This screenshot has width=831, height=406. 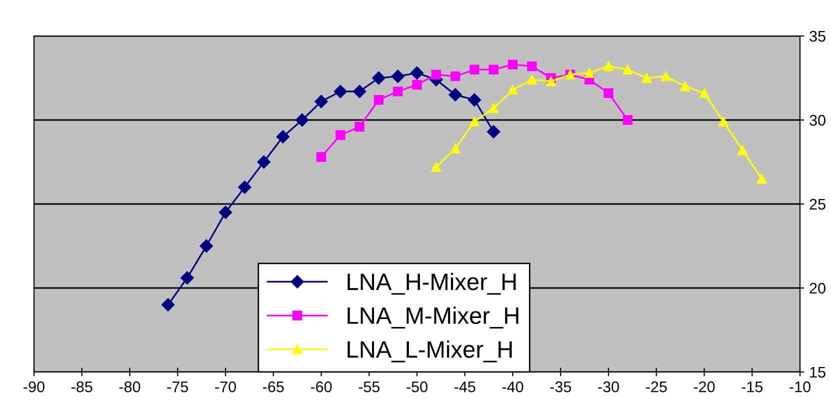 I want to click on x-tick-label: -20, so click(x=704, y=386).